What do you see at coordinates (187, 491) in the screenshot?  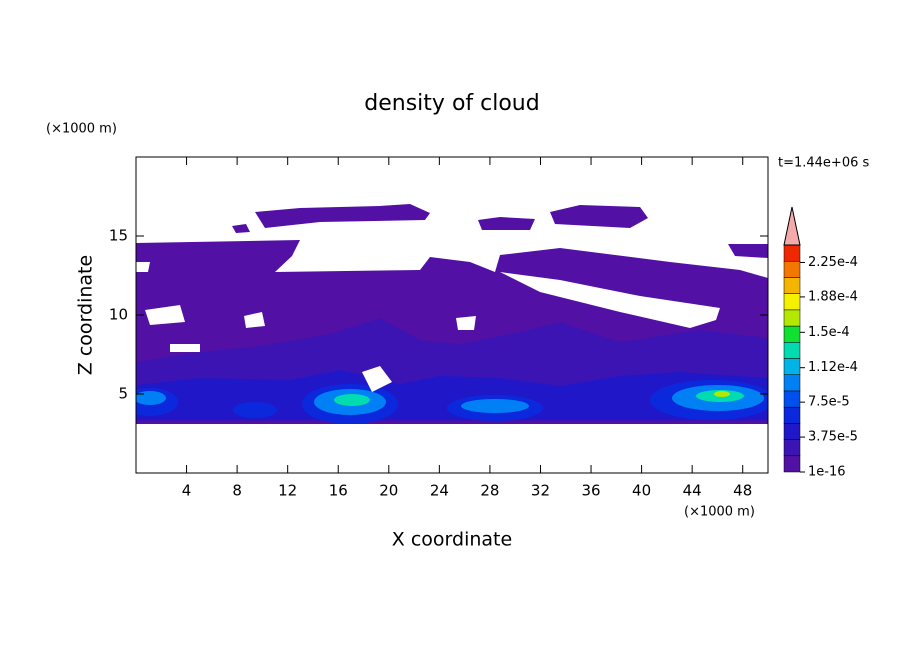 I see `x-tick-label: 4` at bounding box center [187, 491].